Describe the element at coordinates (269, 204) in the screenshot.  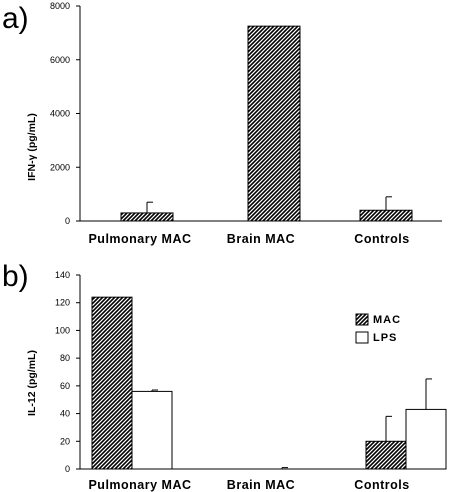
I see `panel-a-error-bars` at that location.